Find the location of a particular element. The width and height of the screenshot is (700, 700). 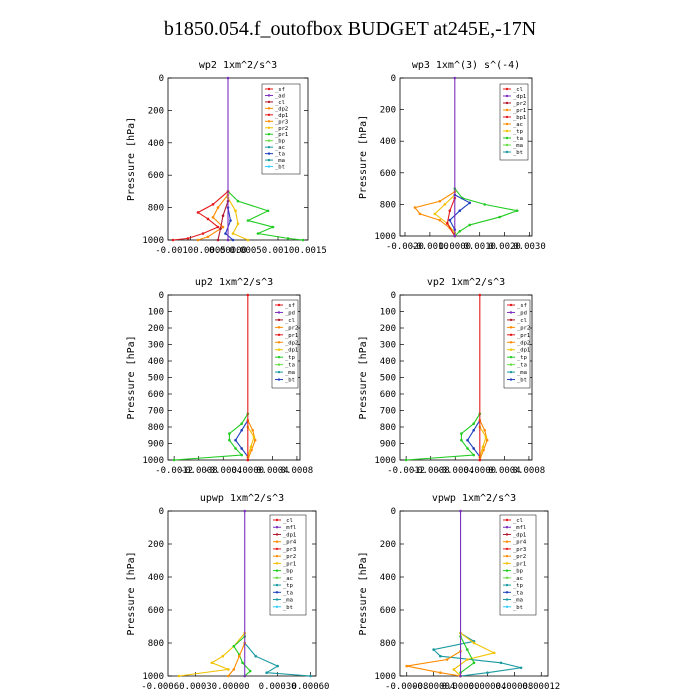

series-line-_pr2 is located at coordinates (474, 654).